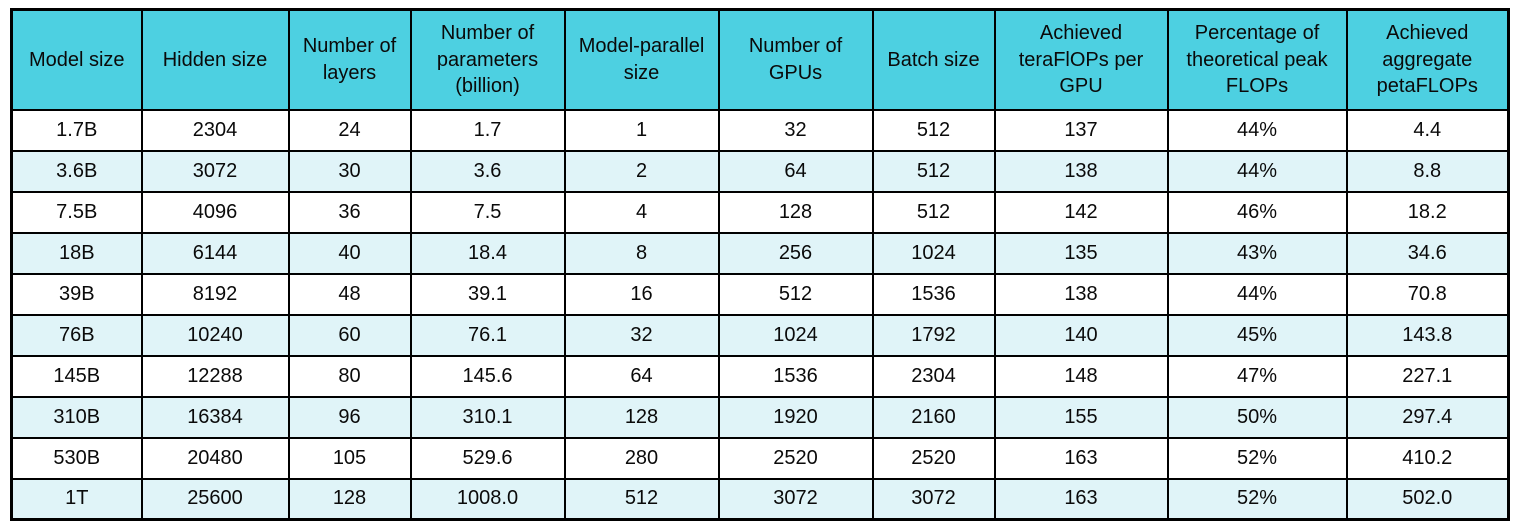 This screenshot has width=1517, height=532. I want to click on cell: 36, so click(349, 212).